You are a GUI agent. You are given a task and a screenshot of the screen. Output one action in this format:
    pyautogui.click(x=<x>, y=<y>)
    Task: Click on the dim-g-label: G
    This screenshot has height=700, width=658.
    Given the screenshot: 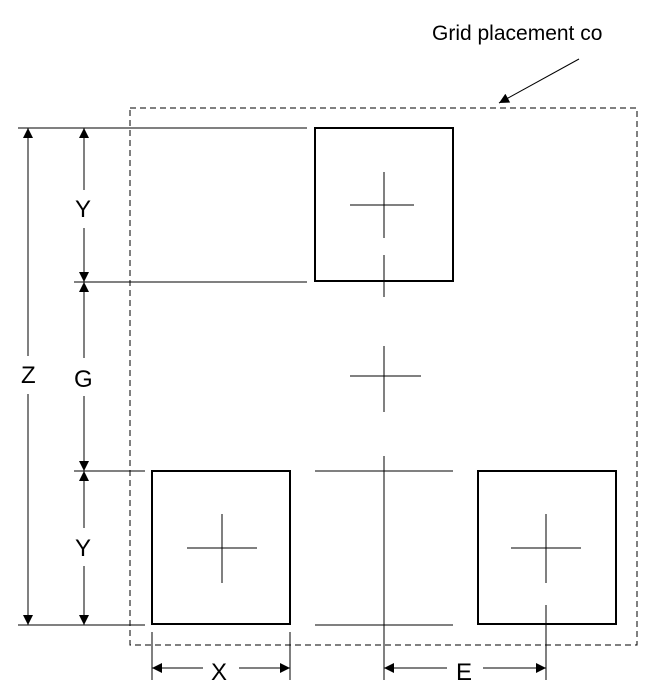 What is the action you would take?
    pyautogui.click(x=83, y=379)
    